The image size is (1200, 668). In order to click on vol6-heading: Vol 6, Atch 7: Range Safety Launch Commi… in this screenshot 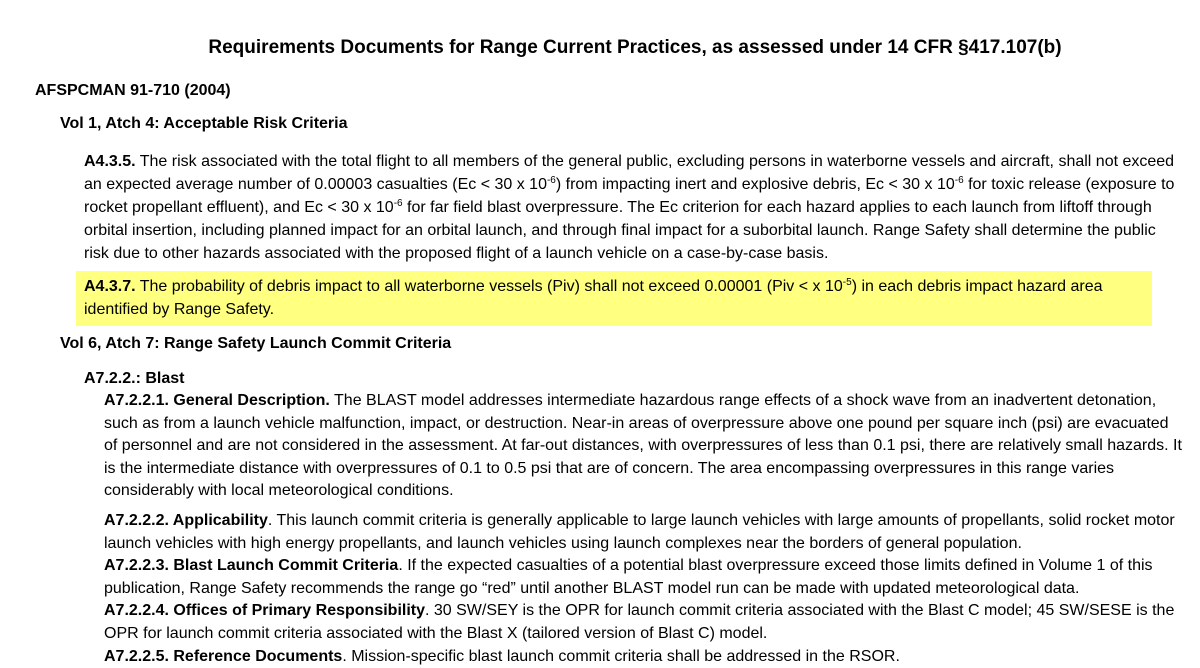, I will do `click(256, 343)`.